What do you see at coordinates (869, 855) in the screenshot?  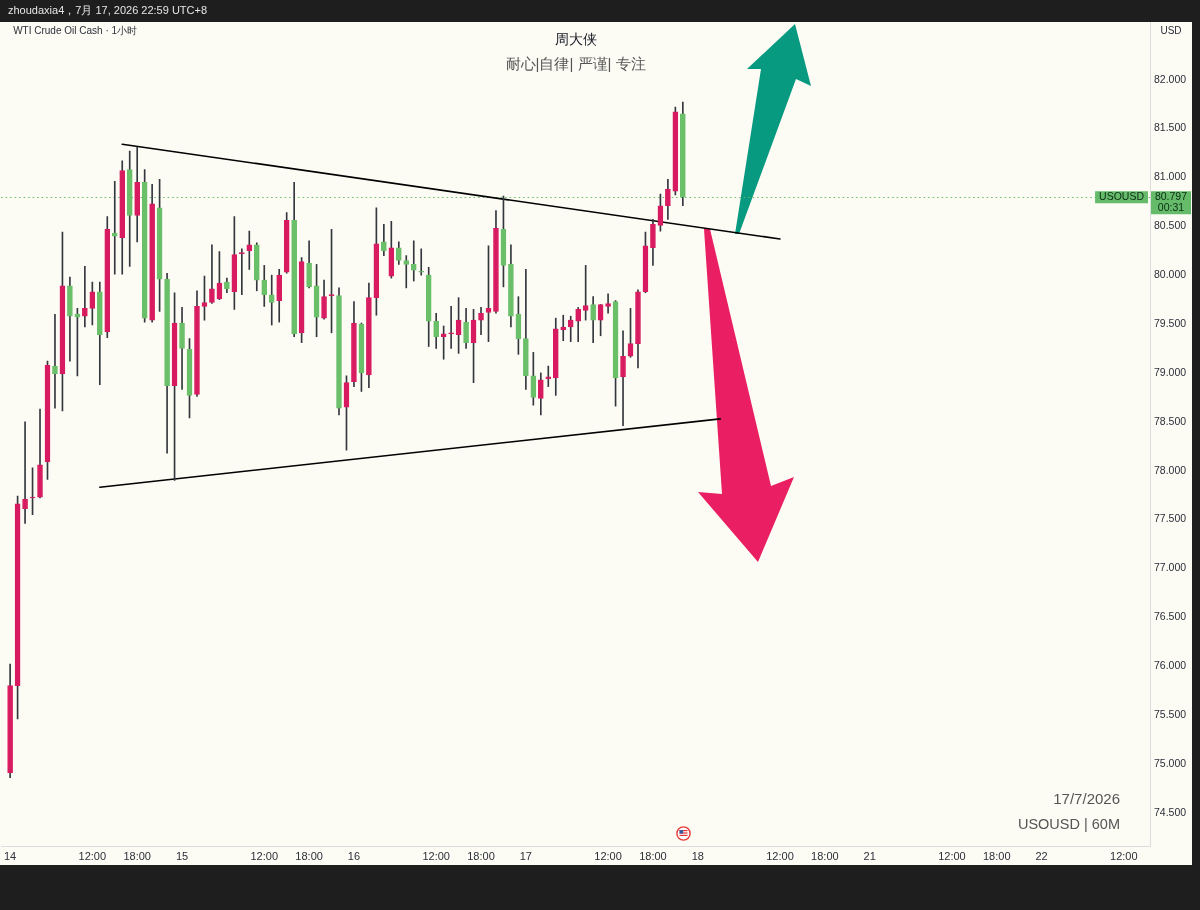 I see `x-tick-label: 21` at bounding box center [869, 855].